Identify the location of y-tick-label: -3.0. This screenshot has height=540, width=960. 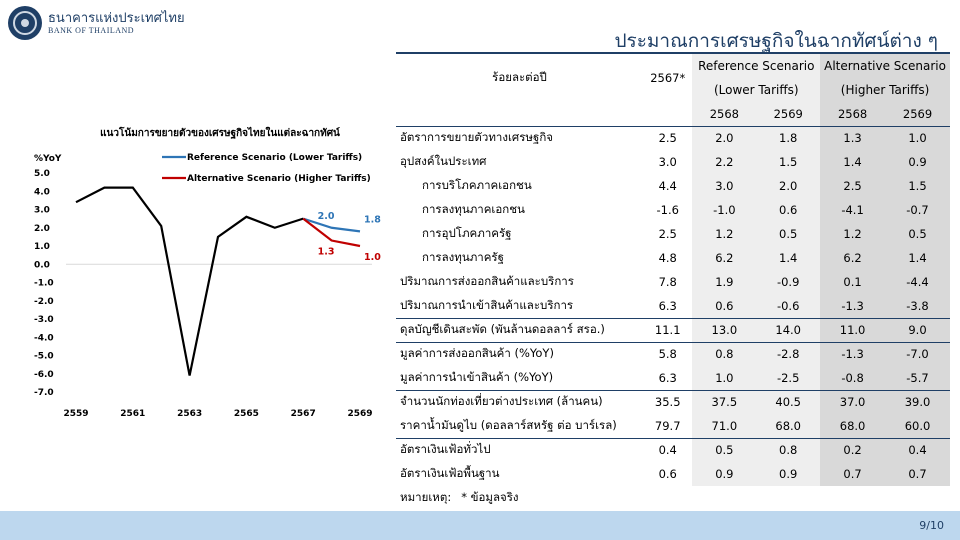
(44, 320).